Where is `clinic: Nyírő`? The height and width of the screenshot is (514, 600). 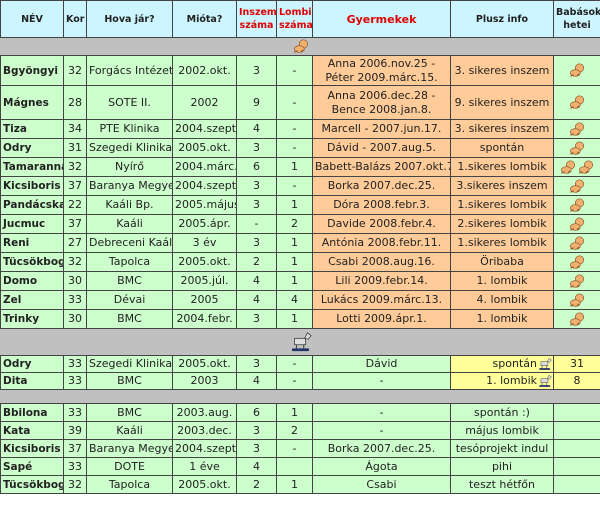
clinic: Nyírő is located at coordinates (129, 166).